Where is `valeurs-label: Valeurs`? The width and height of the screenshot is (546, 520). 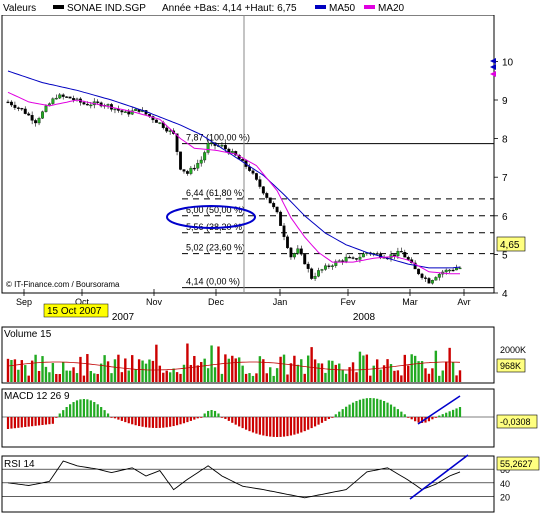
valeurs-label: Valeurs is located at coordinates (19, 8).